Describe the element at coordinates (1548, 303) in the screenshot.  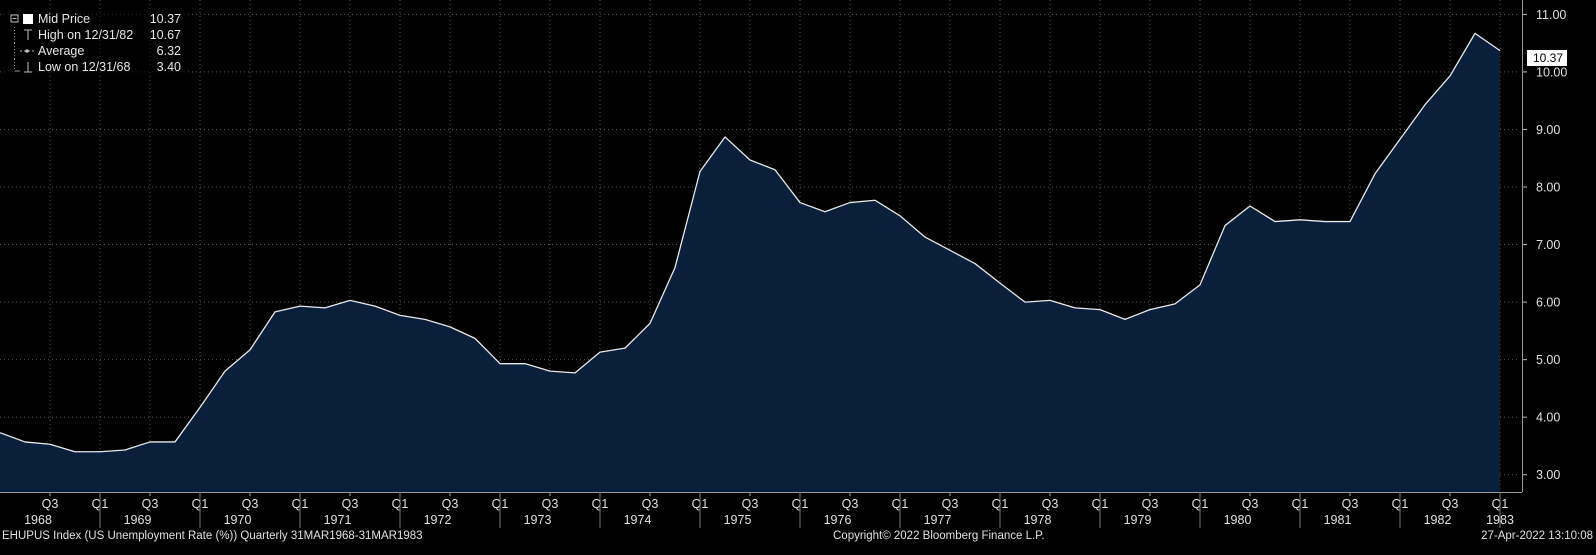
I see `y-tick-label: 6.00` at that location.